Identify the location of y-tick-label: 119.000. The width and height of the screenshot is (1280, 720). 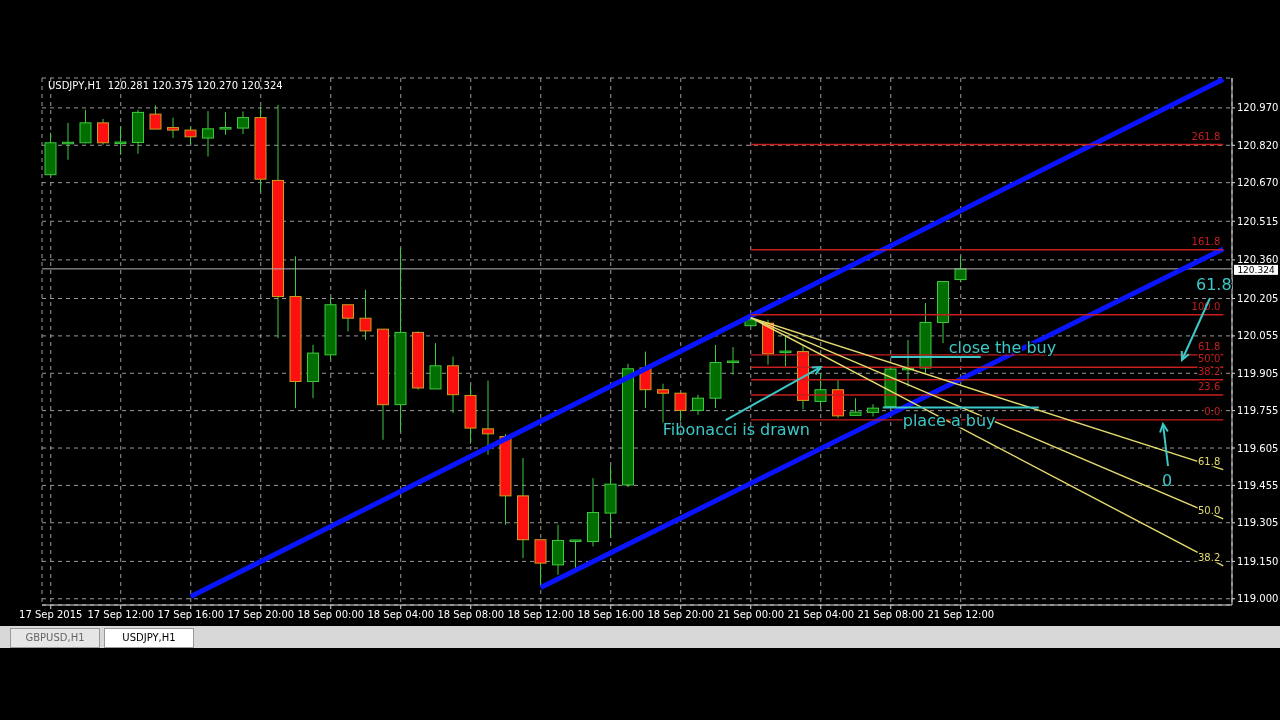
(1258, 599).